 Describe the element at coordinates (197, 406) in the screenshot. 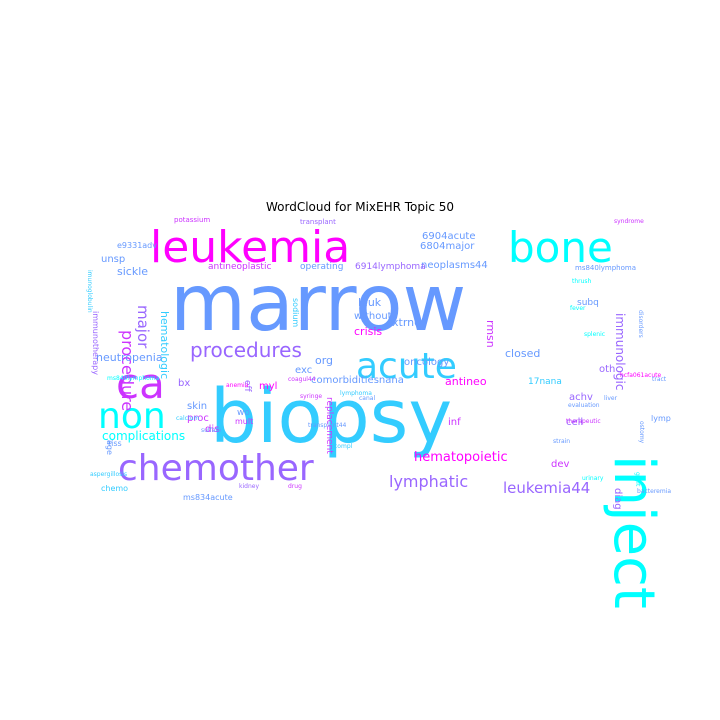

I see `word-41: skin` at that location.